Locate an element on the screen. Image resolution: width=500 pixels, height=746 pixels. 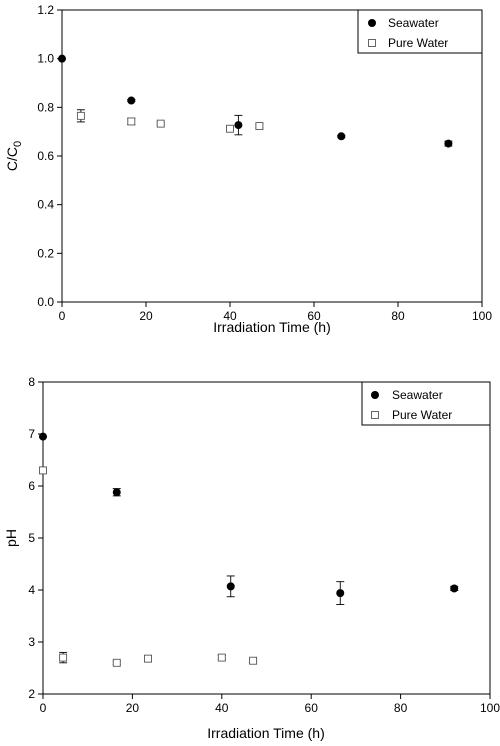
y-ticks: 0.0 0.2 0.4 0.6 0.8 1.0 1.2 is located at coordinates (49, 156).